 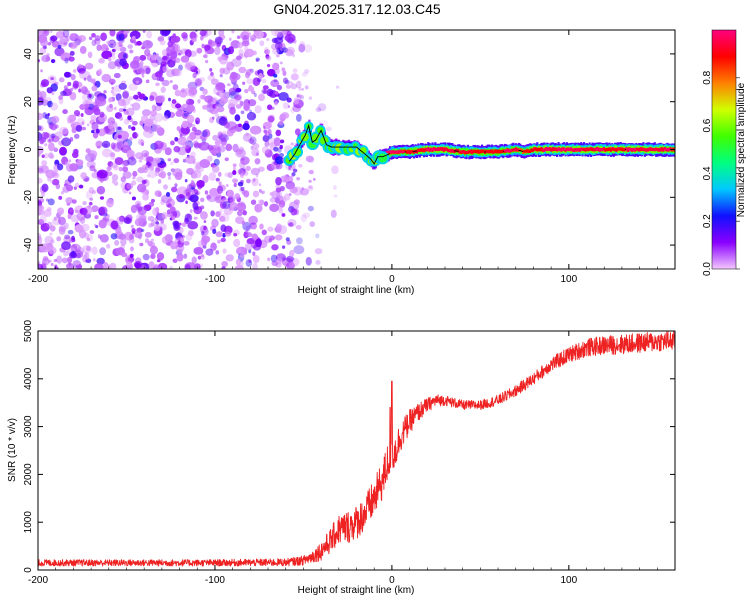 I want to click on colorbar-tick-label: 0.0, so click(x=707, y=269).